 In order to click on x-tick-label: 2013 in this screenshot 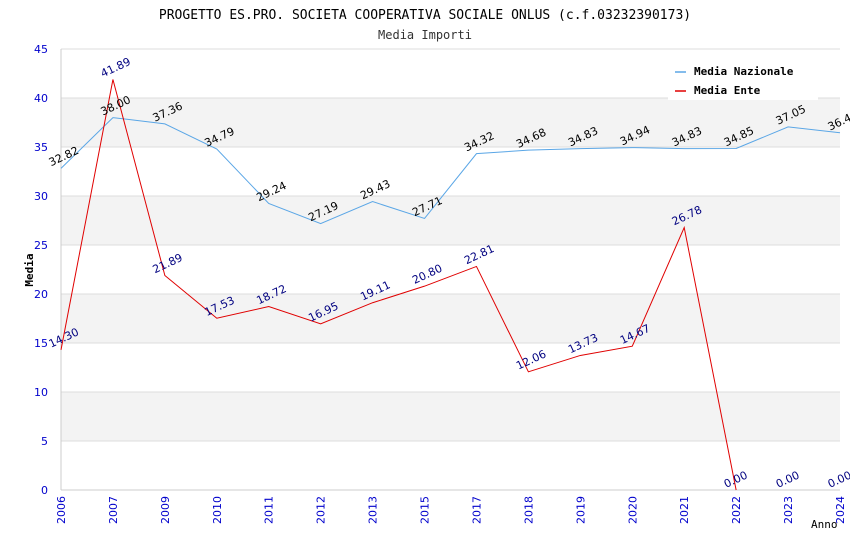, I will do `click(373, 510)`.